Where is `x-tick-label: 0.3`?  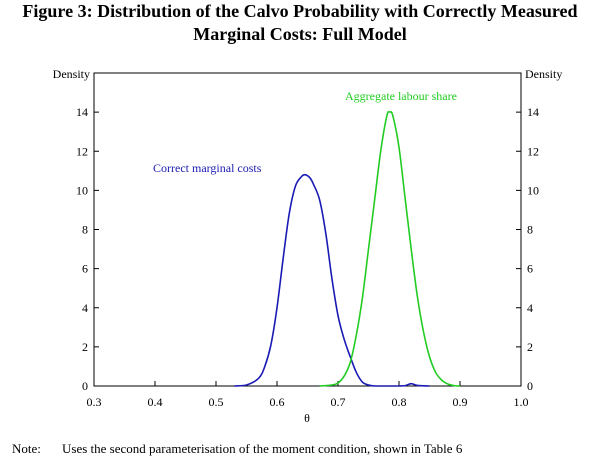
x-tick-label: 0.3 is located at coordinates (94, 402).